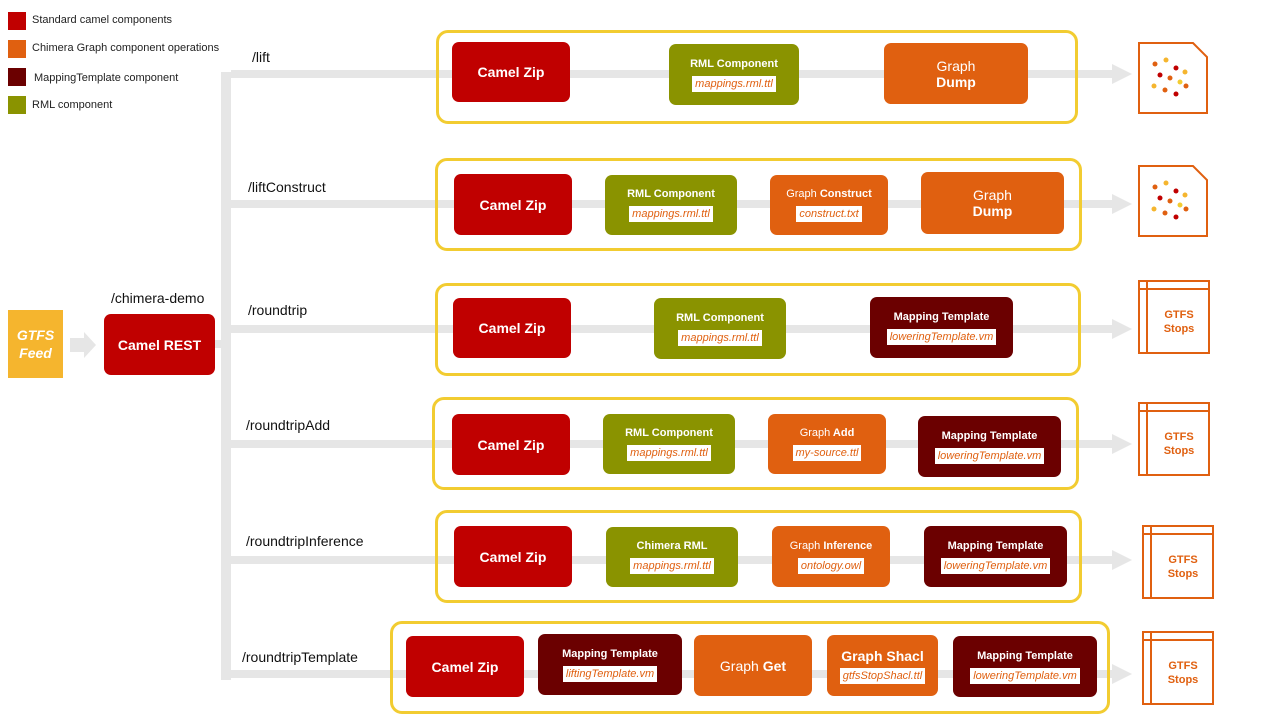 This screenshot has width=1280, height=720. Describe the element at coordinates (106, 78) in the screenshot. I see `legend-label-template: MappingTemplate component` at that location.